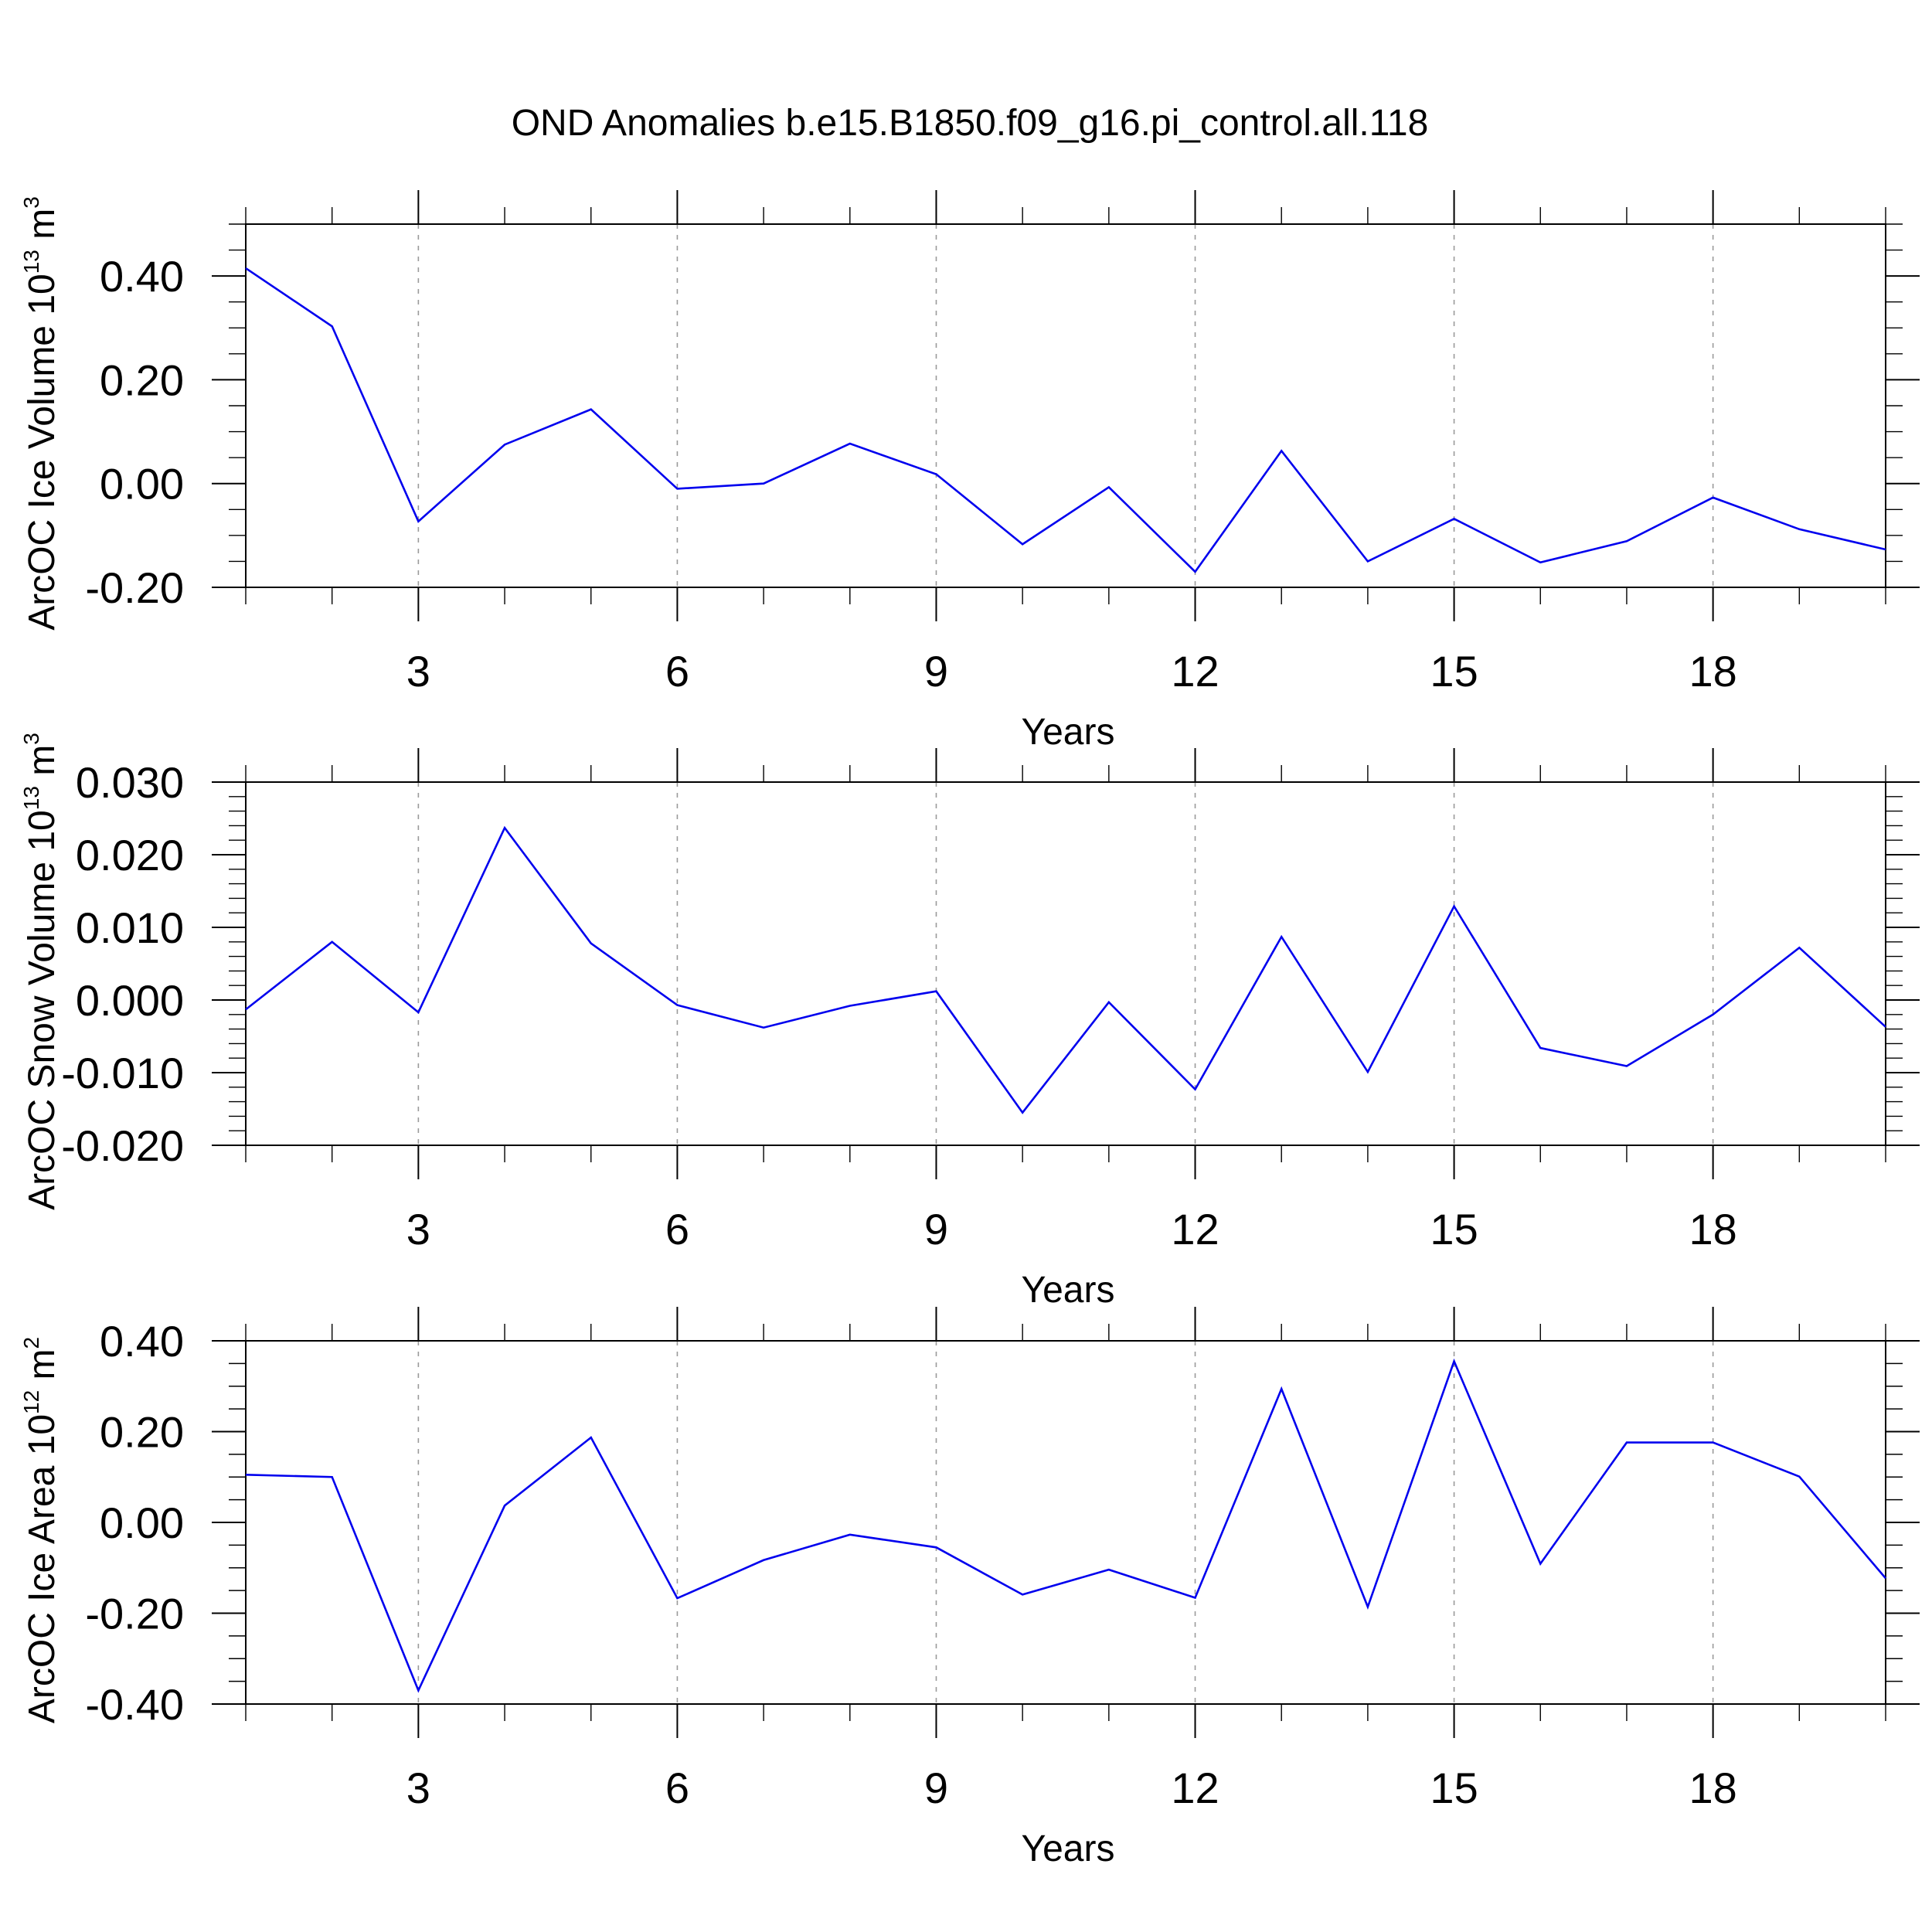 The width and height of the screenshot is (1932, 1932). I want to click on y-axis-label: ArcOC Snow Volume 1013 m3, so click(41, 971).